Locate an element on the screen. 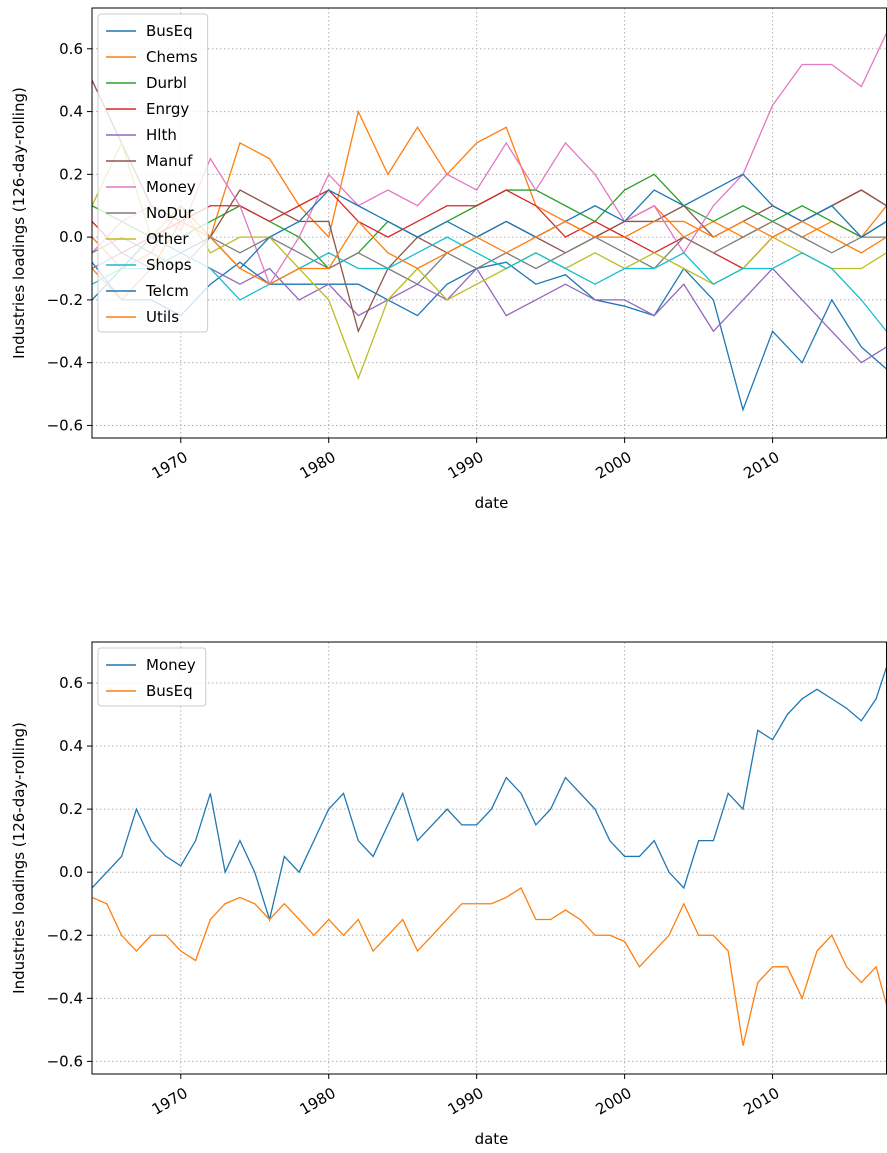  legend-box is located at coordinates (153, 173).